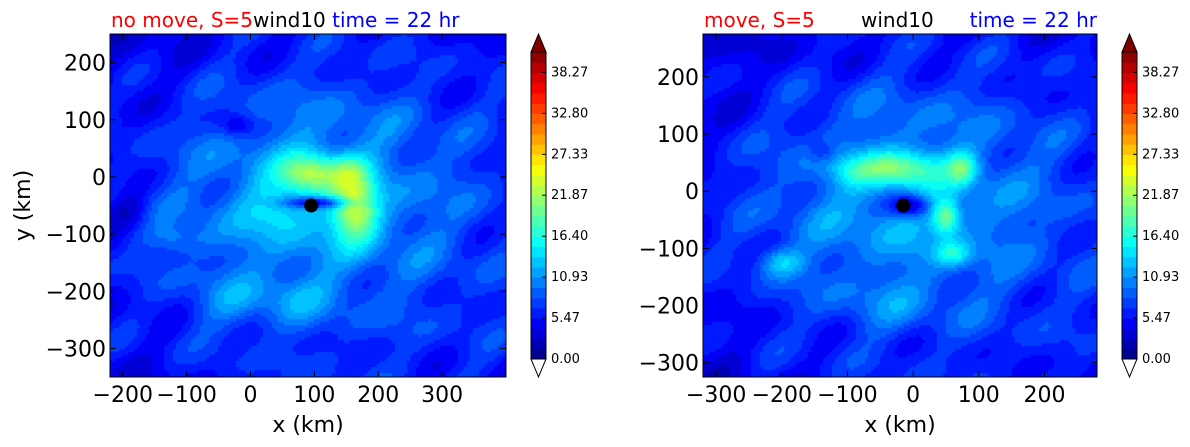  I want to click on chart-title: move, S=5, so click(759, 20).